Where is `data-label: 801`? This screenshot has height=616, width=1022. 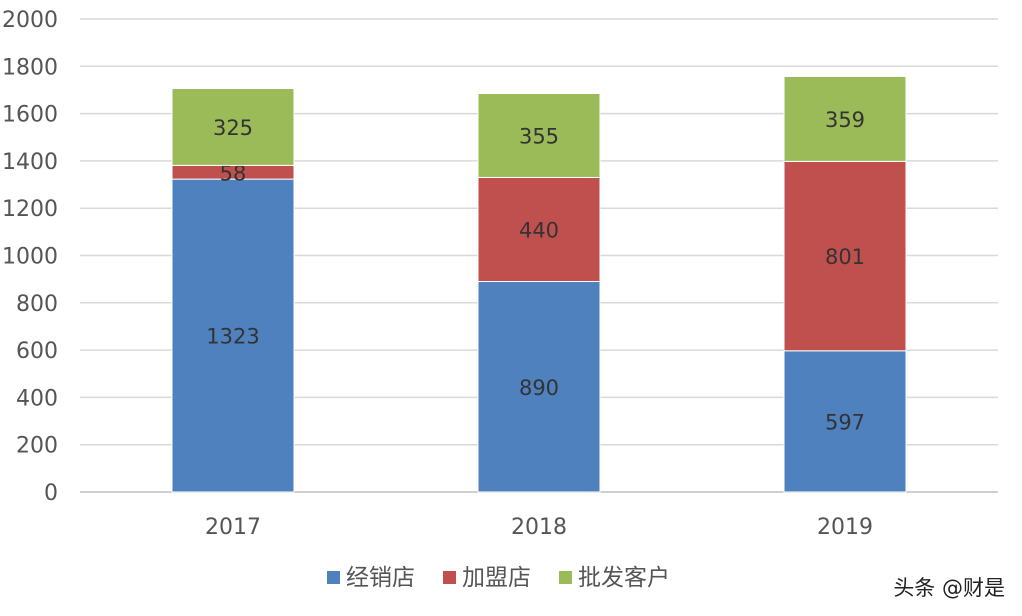 data-label: 801 is located at coordinates (845, 257).